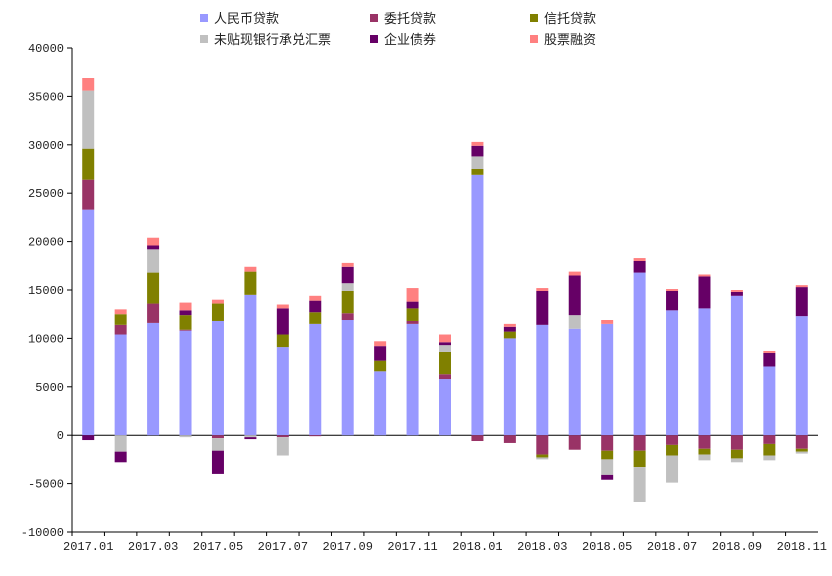 Image resolution: width=832 pixels, height=576 pixels. What do you see at coordinates (450, 17) in the screenshot?
I see `legend-item: 委托贷款` at bounding box center [450, 17].